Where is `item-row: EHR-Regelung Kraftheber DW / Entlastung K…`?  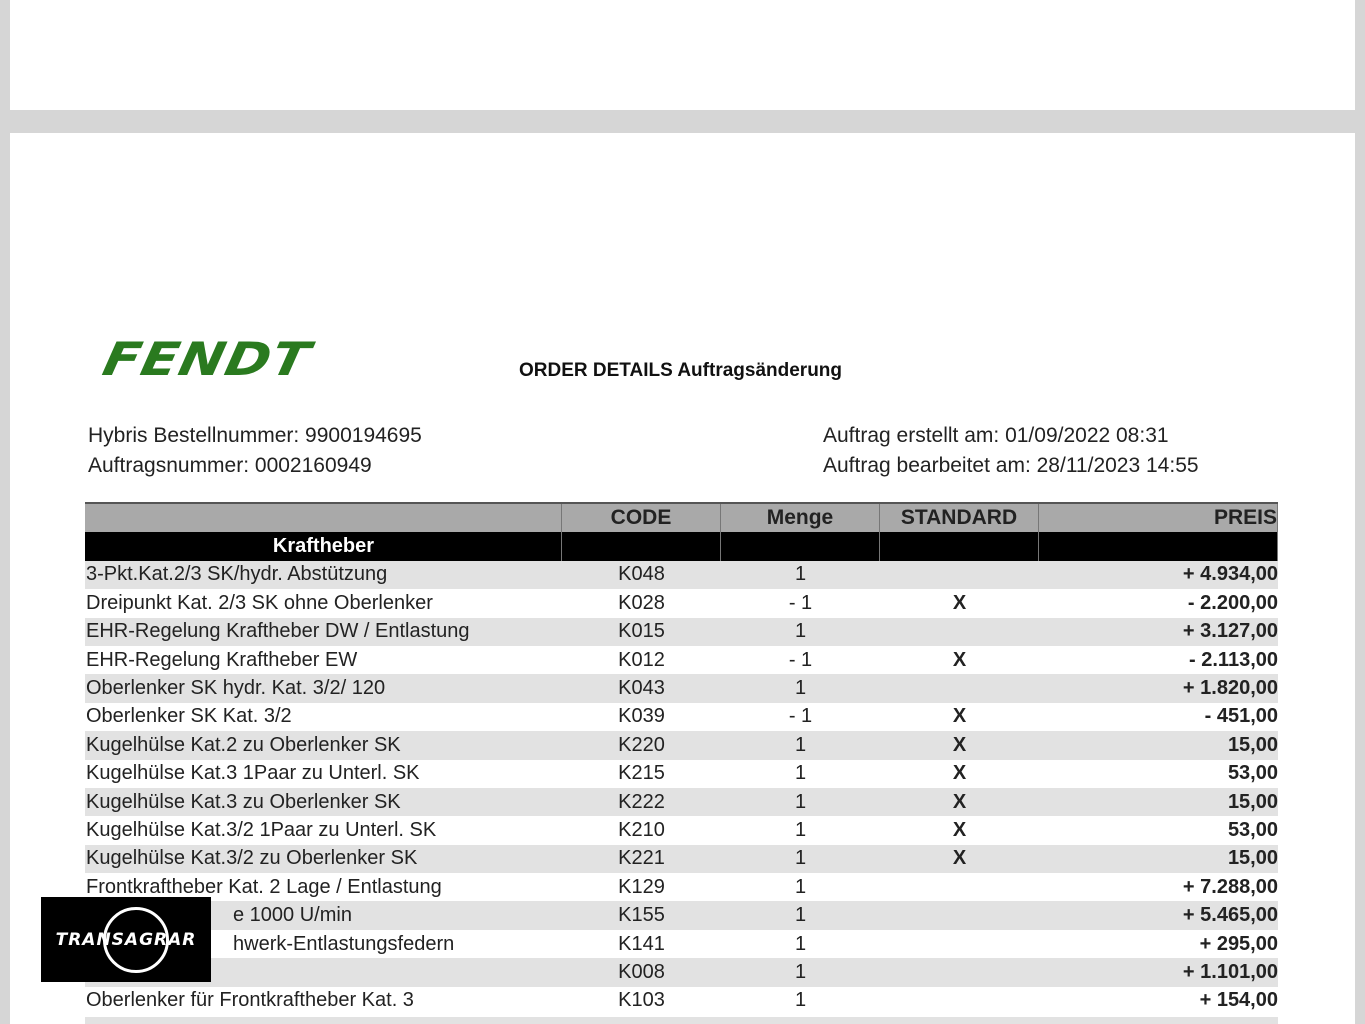
item-row: EHR-Regelung Kraftheber DW / Entlastung K… is located at coordinates (681, 631).